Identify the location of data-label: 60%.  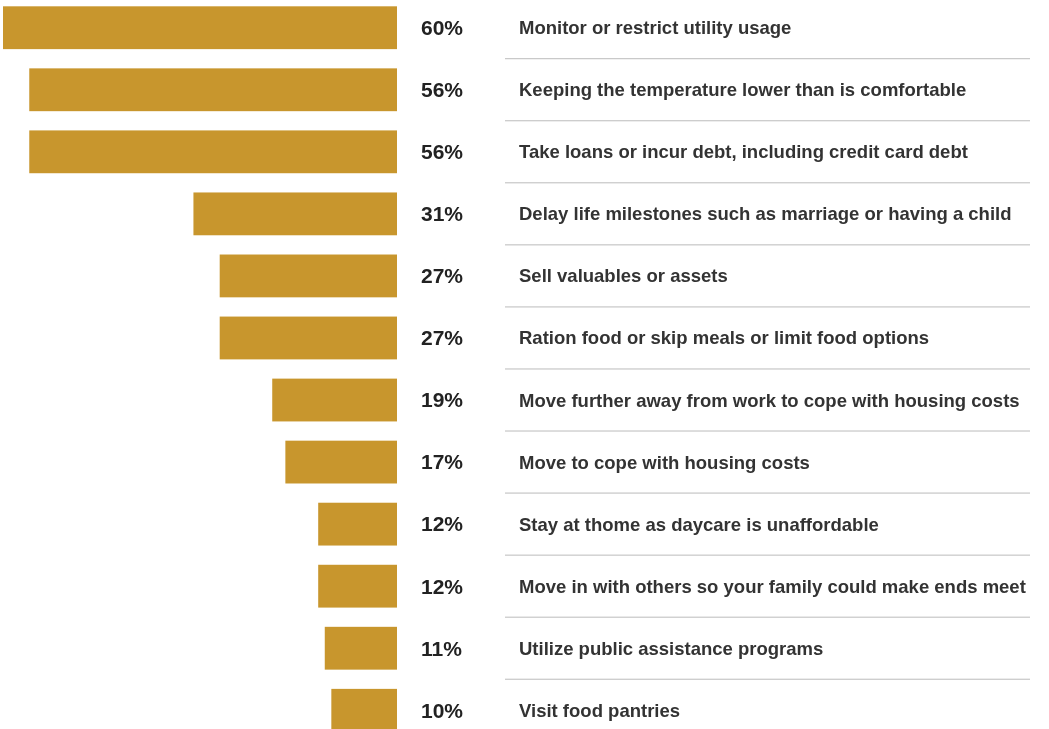
(442, 28).